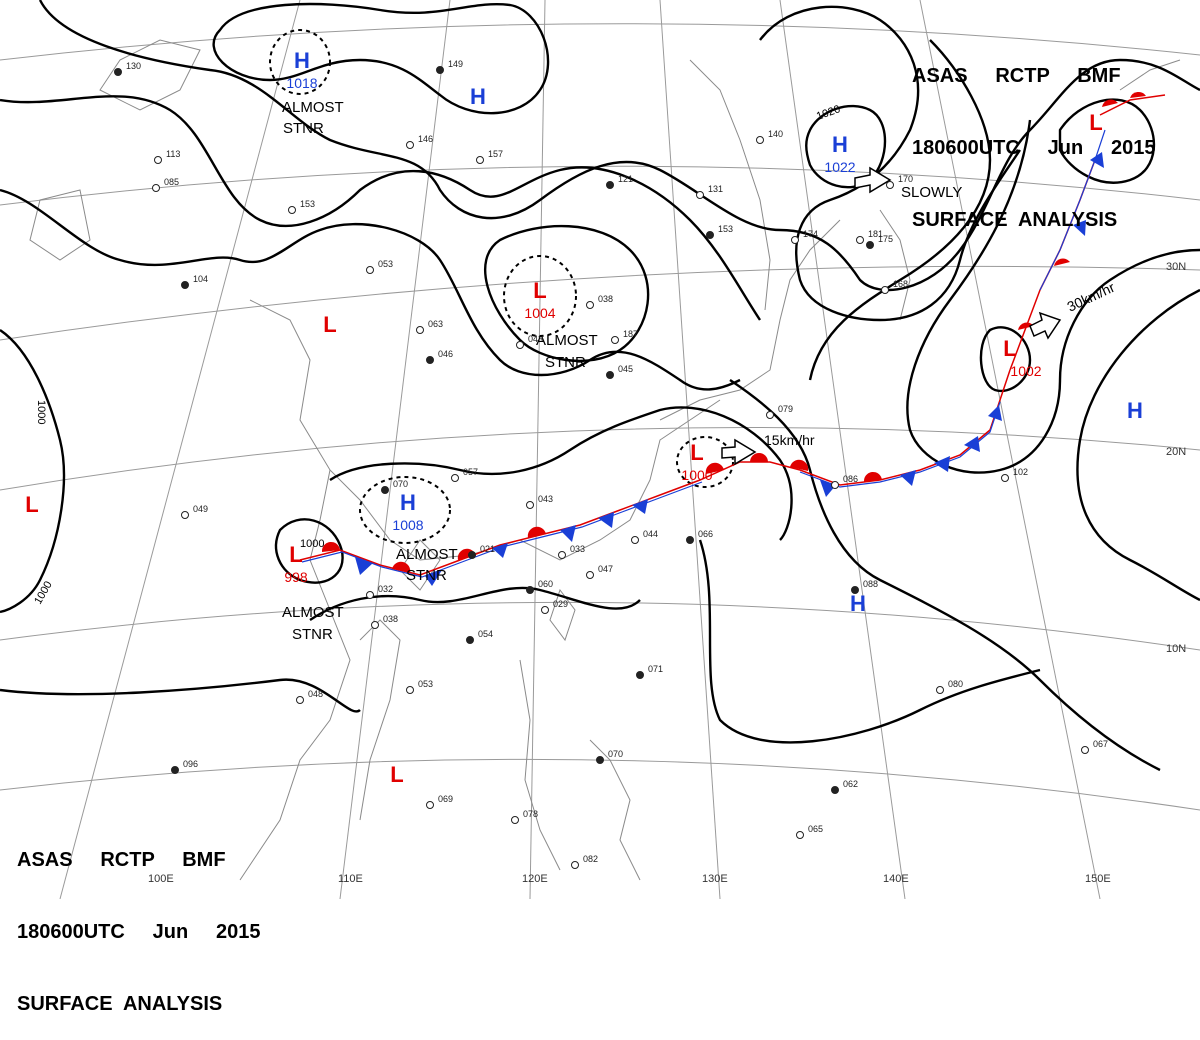 The height and width of the screenshot is (1040, 1200). Describe the element at coordinates (133, 66) in the screenshot. I see `station-value: 130` at that location.